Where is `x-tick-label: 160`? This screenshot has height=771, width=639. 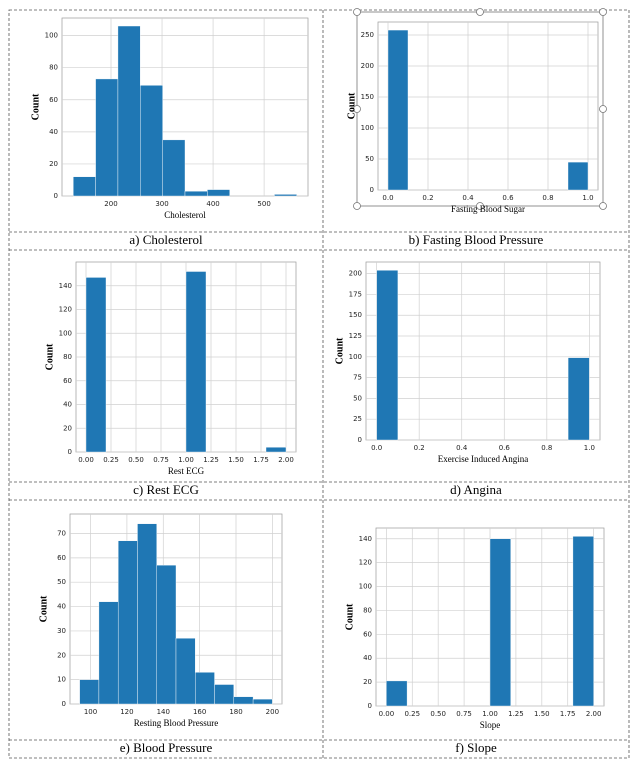 x-tick-label: 160 is located at coordinates (199, 712).